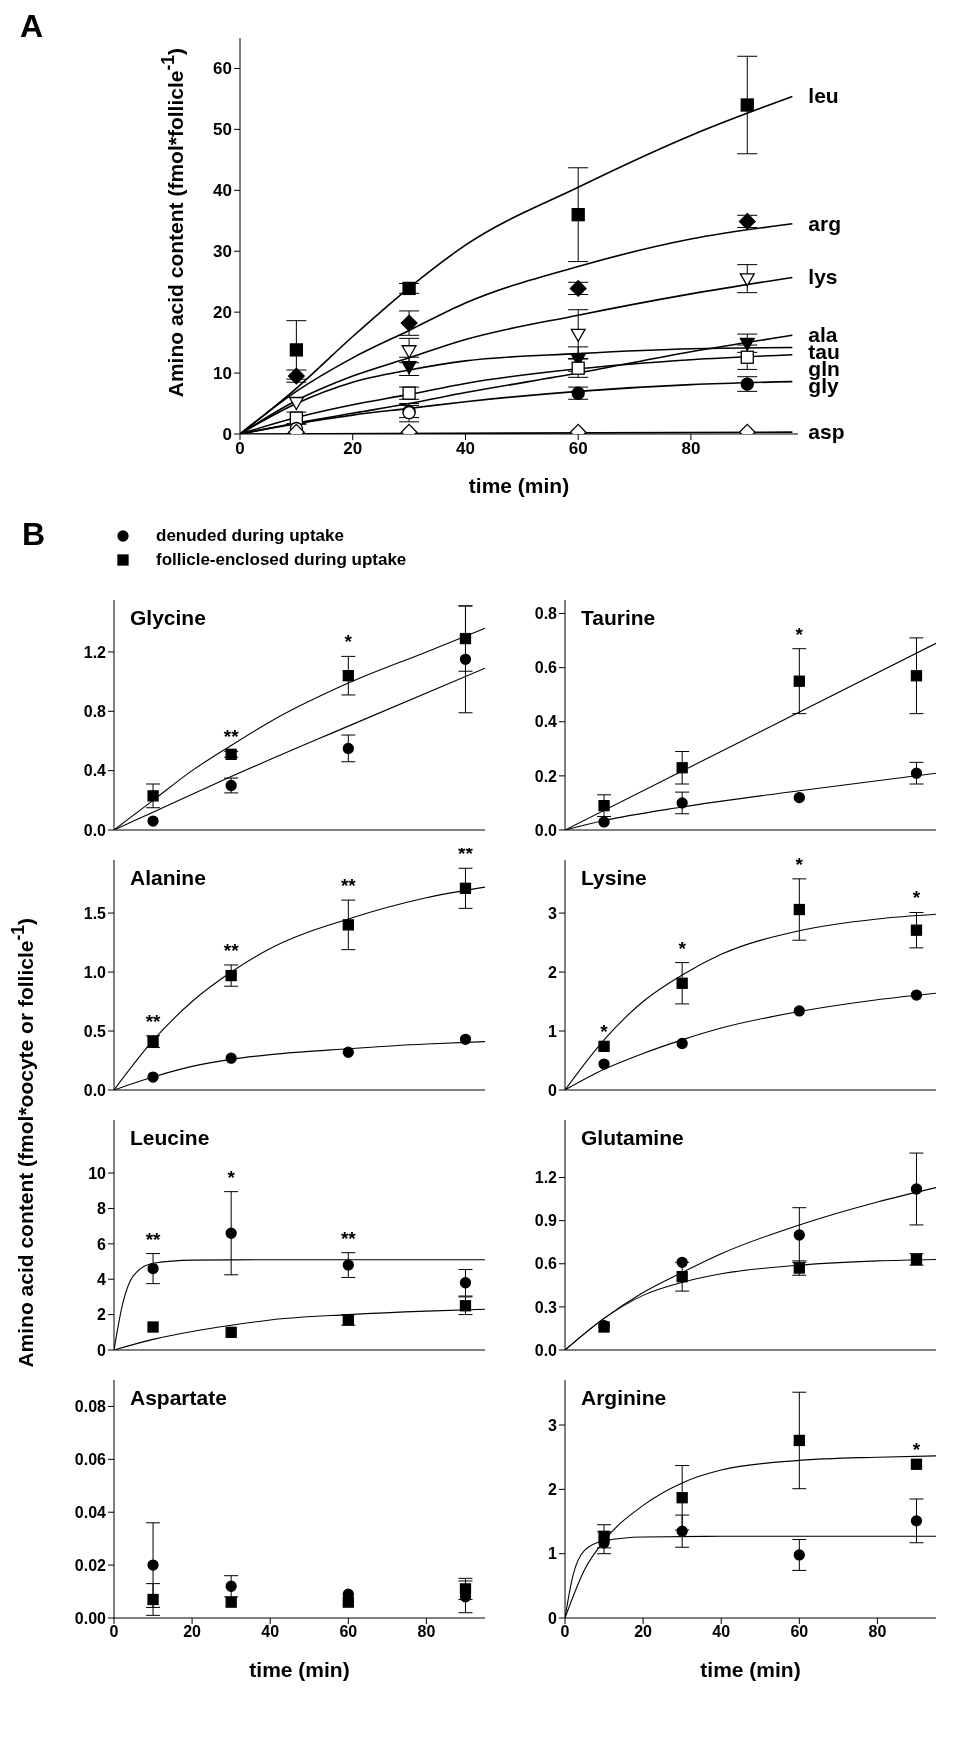 The width and height of the screenshot is (956, 1752). What do you see at coordinates (170, 1138) in the screenshot?
I see `chart-title: Leucine` at bounding box center [170, 1138].